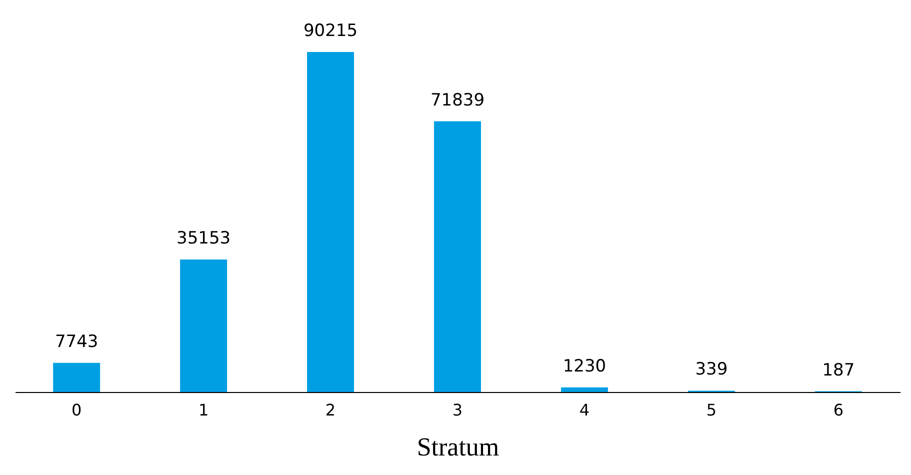 The image size is (911, 475). Describe the element at coordinates (457, 410) in the screenshot. I see `x-tick-label: 3` at that location.